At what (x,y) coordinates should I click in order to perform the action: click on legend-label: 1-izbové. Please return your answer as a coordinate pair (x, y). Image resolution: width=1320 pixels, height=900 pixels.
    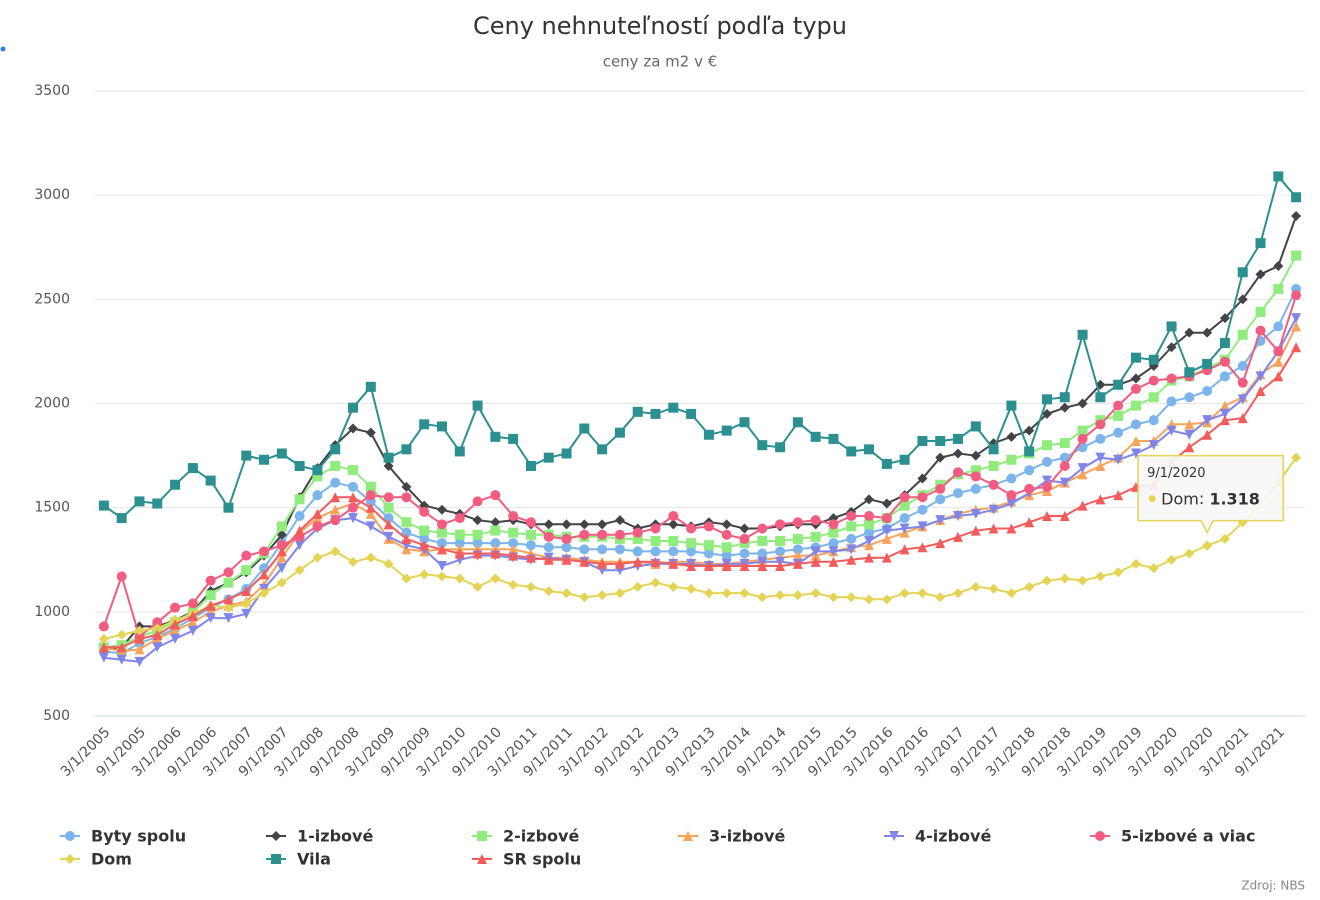
    Looking at the image, I should click on (335, 836).